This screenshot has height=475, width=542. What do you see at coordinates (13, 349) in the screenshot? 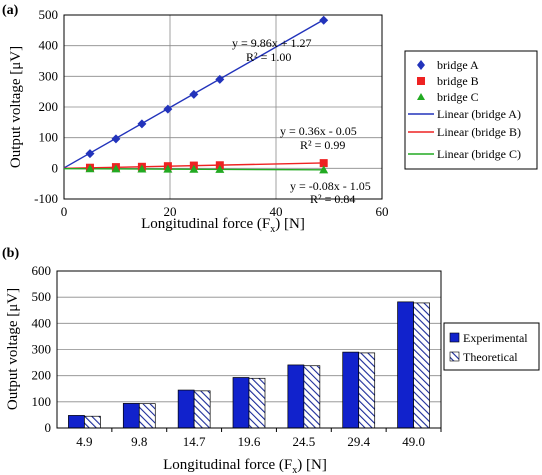
I see `chart-b-y-axis-label: Output voltage [μV]` at bounding box center [13, 349].